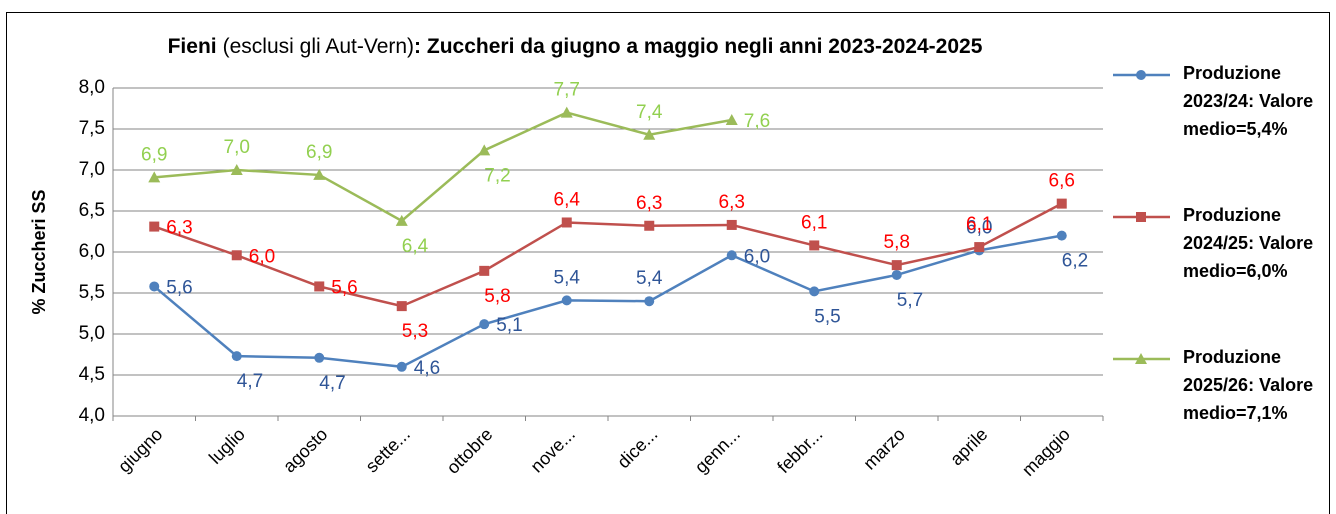 Image resolution: width=1336 pixels, height=514 pixels. I want to click on data-label: 5,5, so click(827, 316).